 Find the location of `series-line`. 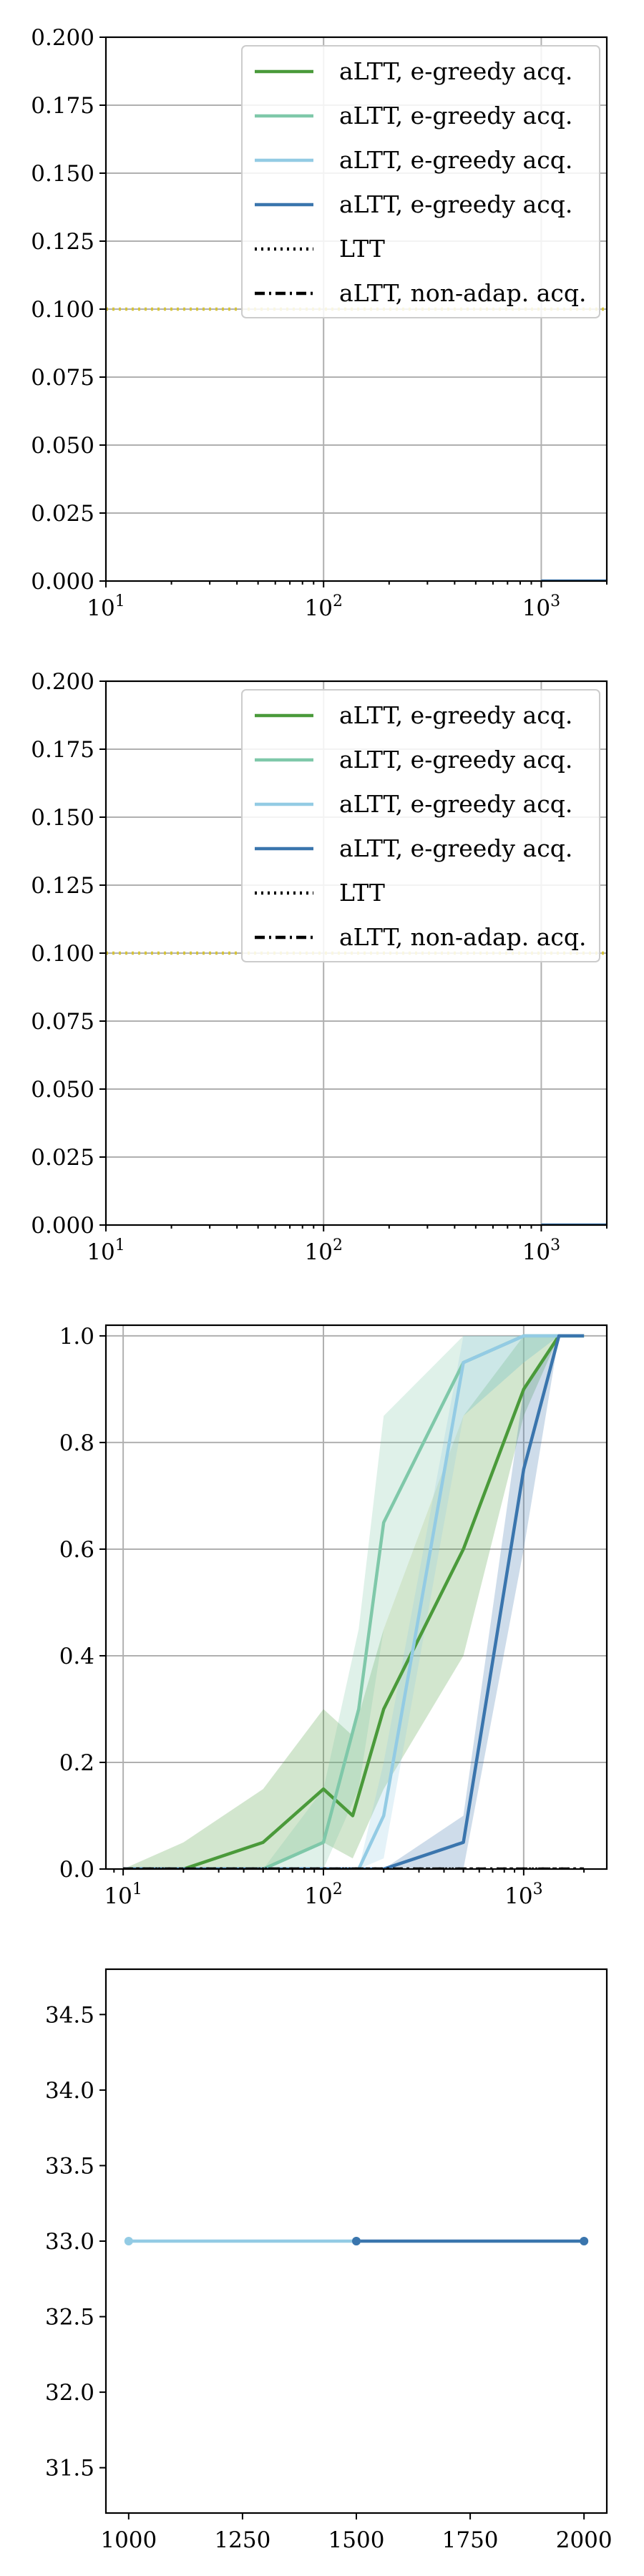

series-line is located at coordinates (354, 1601).